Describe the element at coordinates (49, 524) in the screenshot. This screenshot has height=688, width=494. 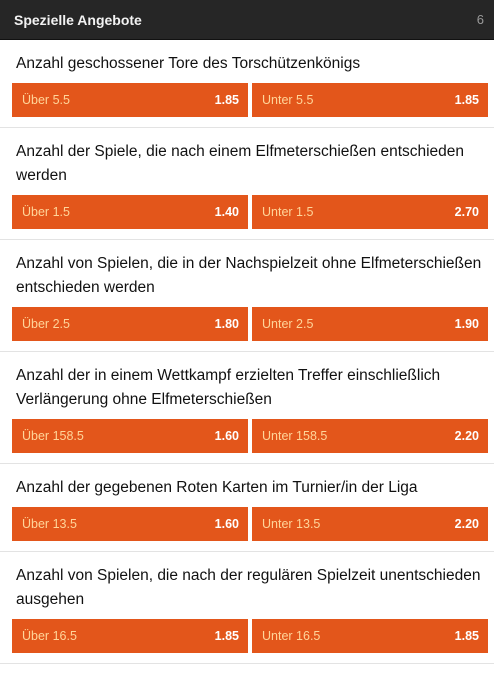
I see `selection-label: Über 13.5` at that location.